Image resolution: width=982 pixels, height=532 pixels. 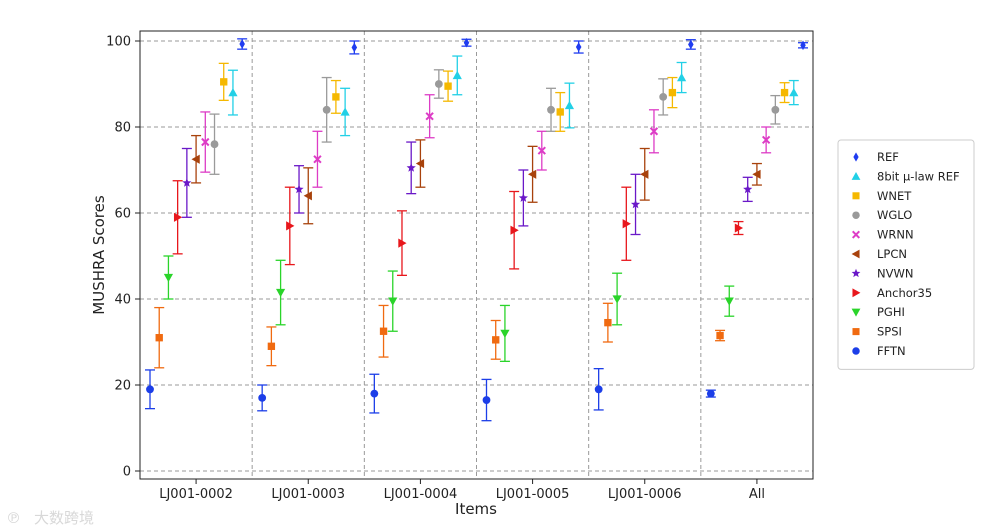 I want to click on x-tick-label: LJ001-0003, so click(x=308, y=494).